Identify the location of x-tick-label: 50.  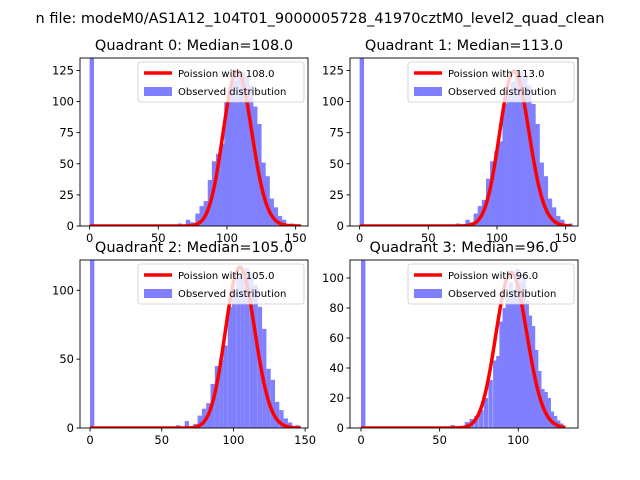
(439, 440).